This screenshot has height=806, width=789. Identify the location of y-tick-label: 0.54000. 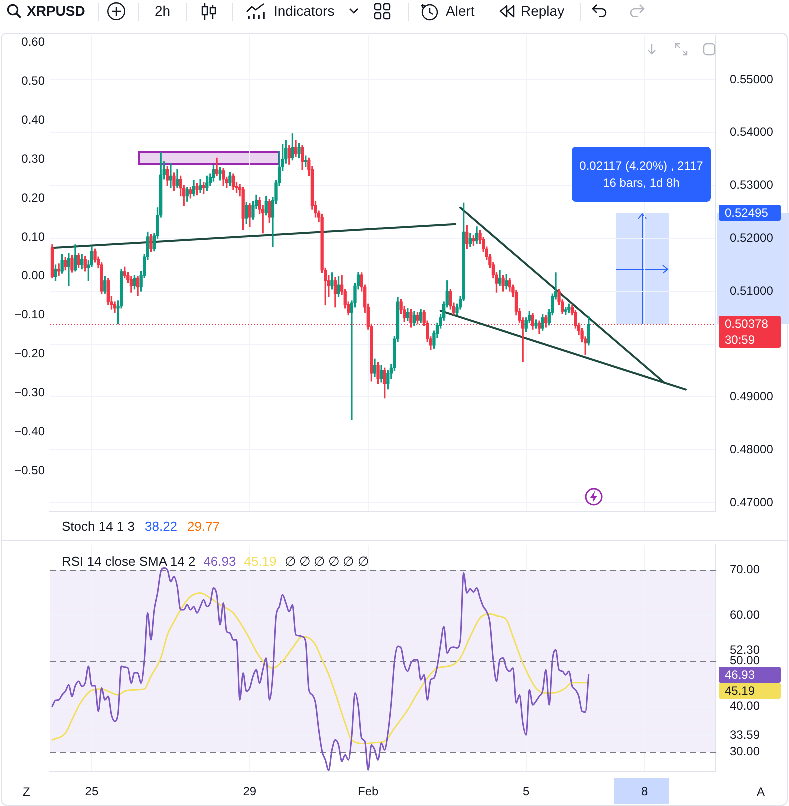
(752, 132).